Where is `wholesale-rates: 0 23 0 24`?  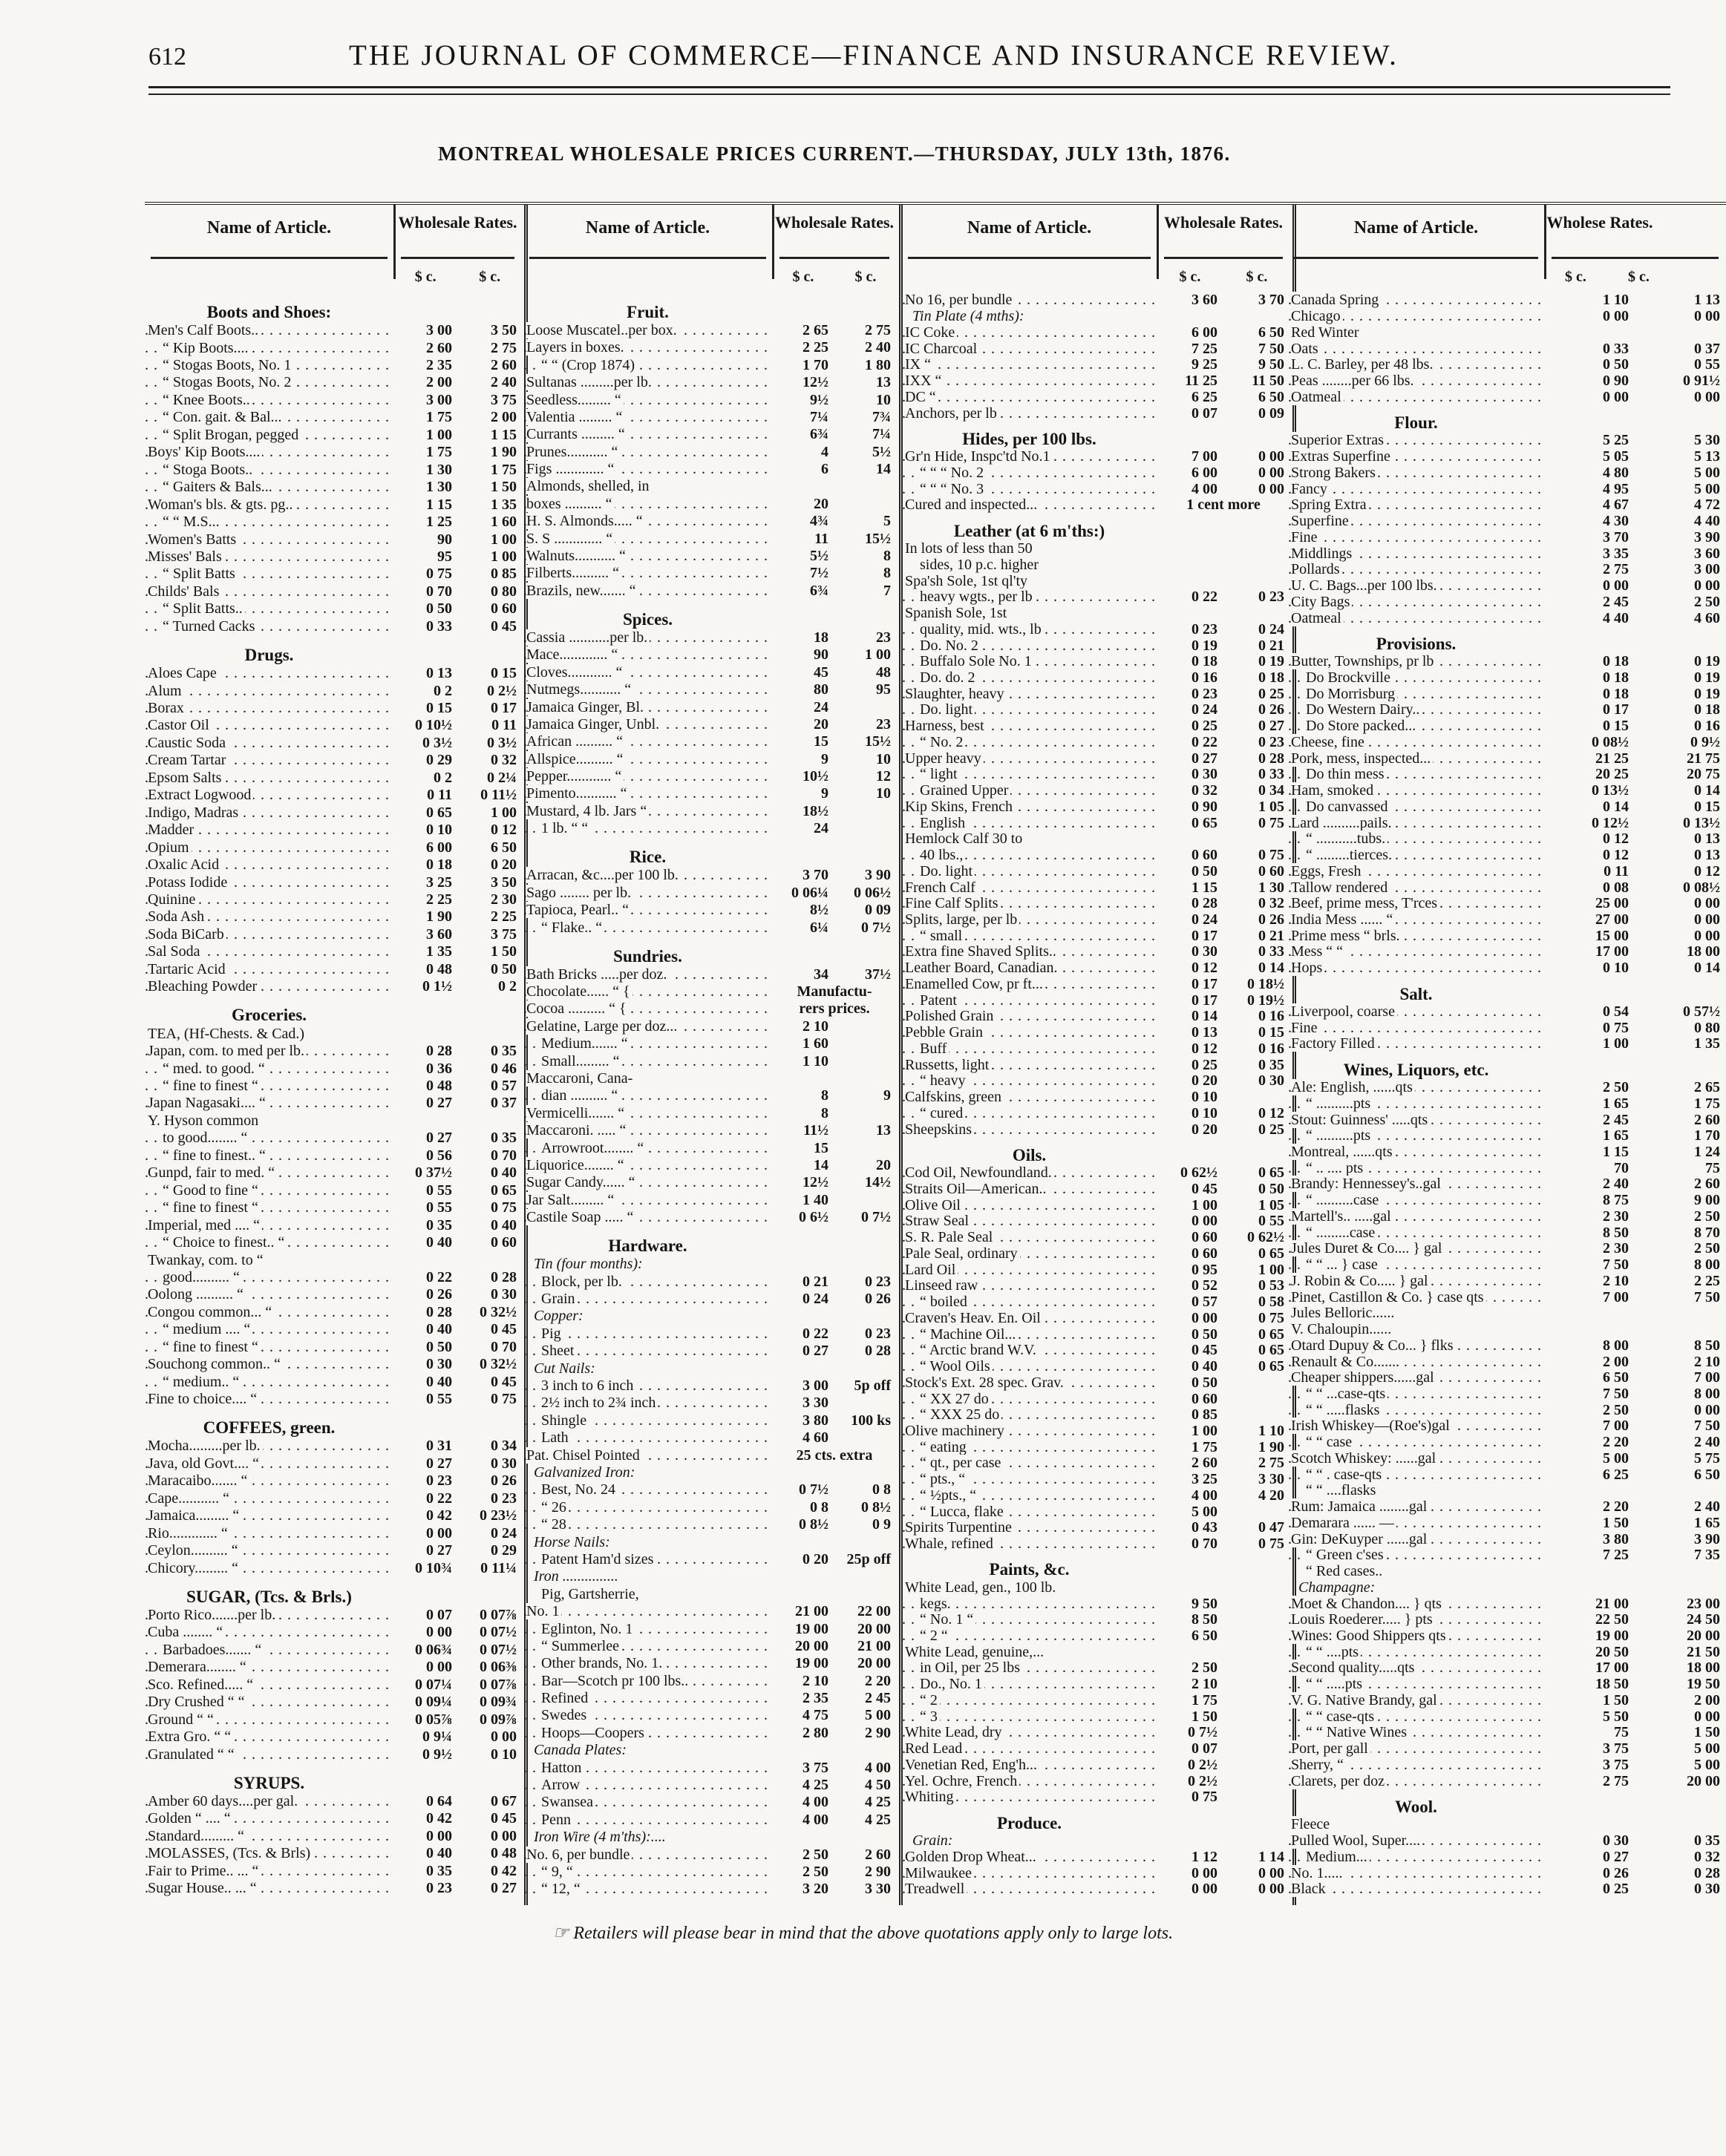
wholesale-rates: 0 23 0 24 is located at coordinates (1223, 629).